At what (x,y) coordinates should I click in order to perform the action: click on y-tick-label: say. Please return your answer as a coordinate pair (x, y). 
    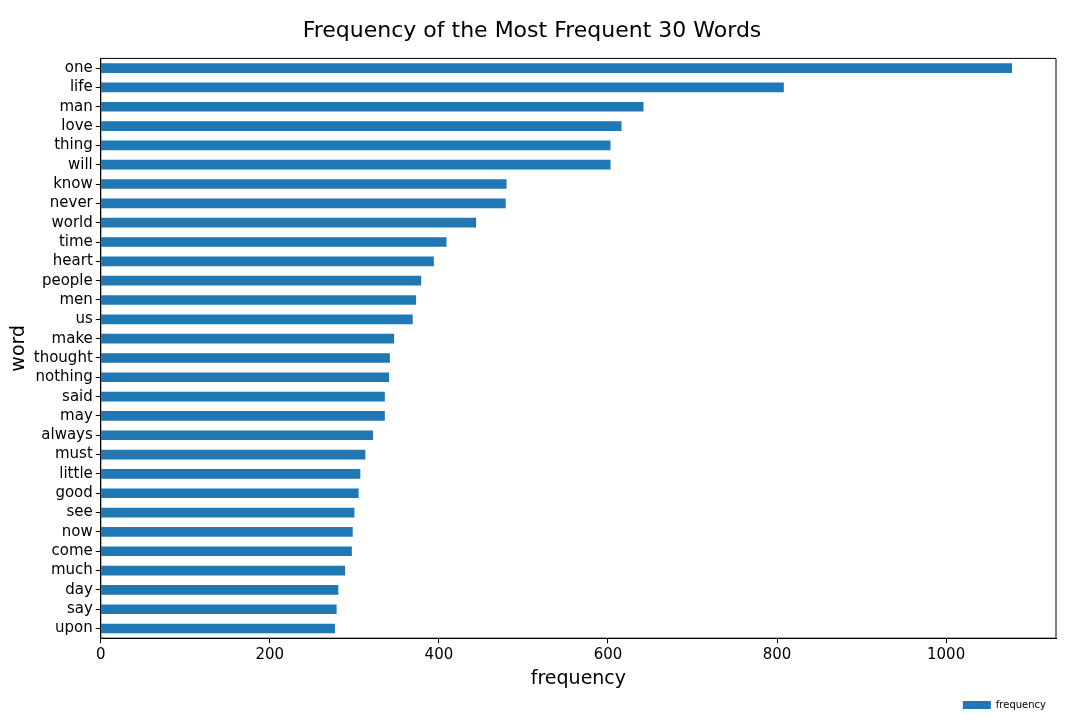
    Looking at the image, I should click on (79, 608).